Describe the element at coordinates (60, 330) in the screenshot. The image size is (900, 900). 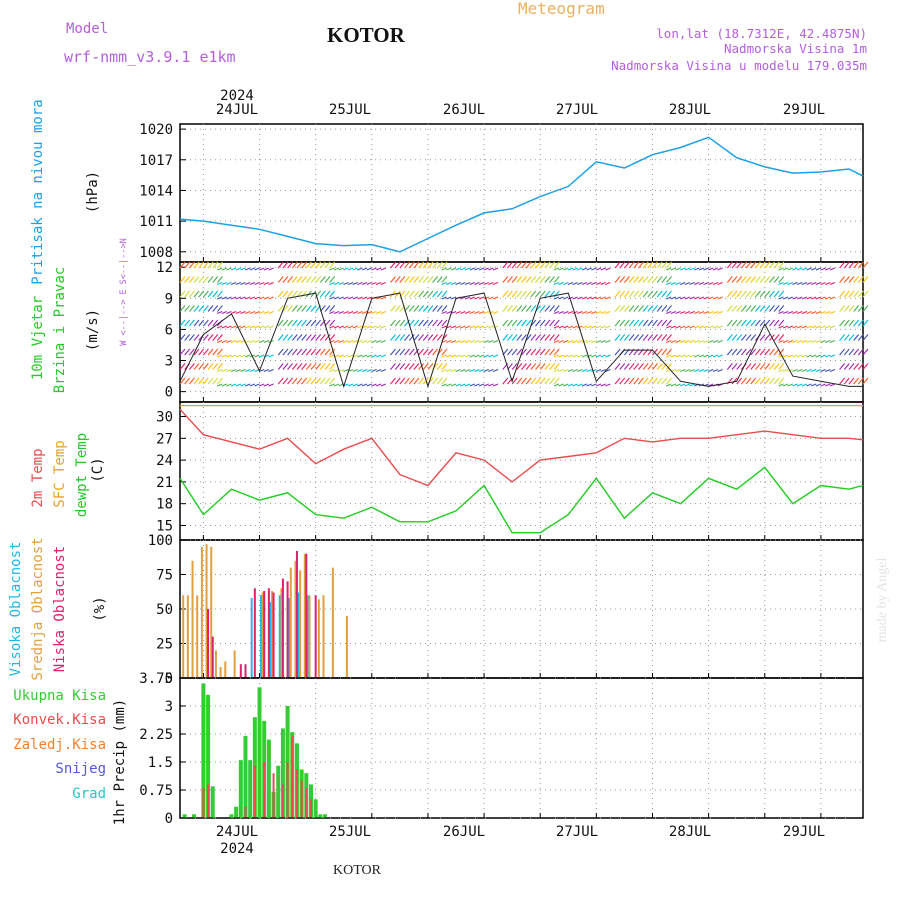
I see `wind-ylabel-2: Brzina i Pravac` at that location.